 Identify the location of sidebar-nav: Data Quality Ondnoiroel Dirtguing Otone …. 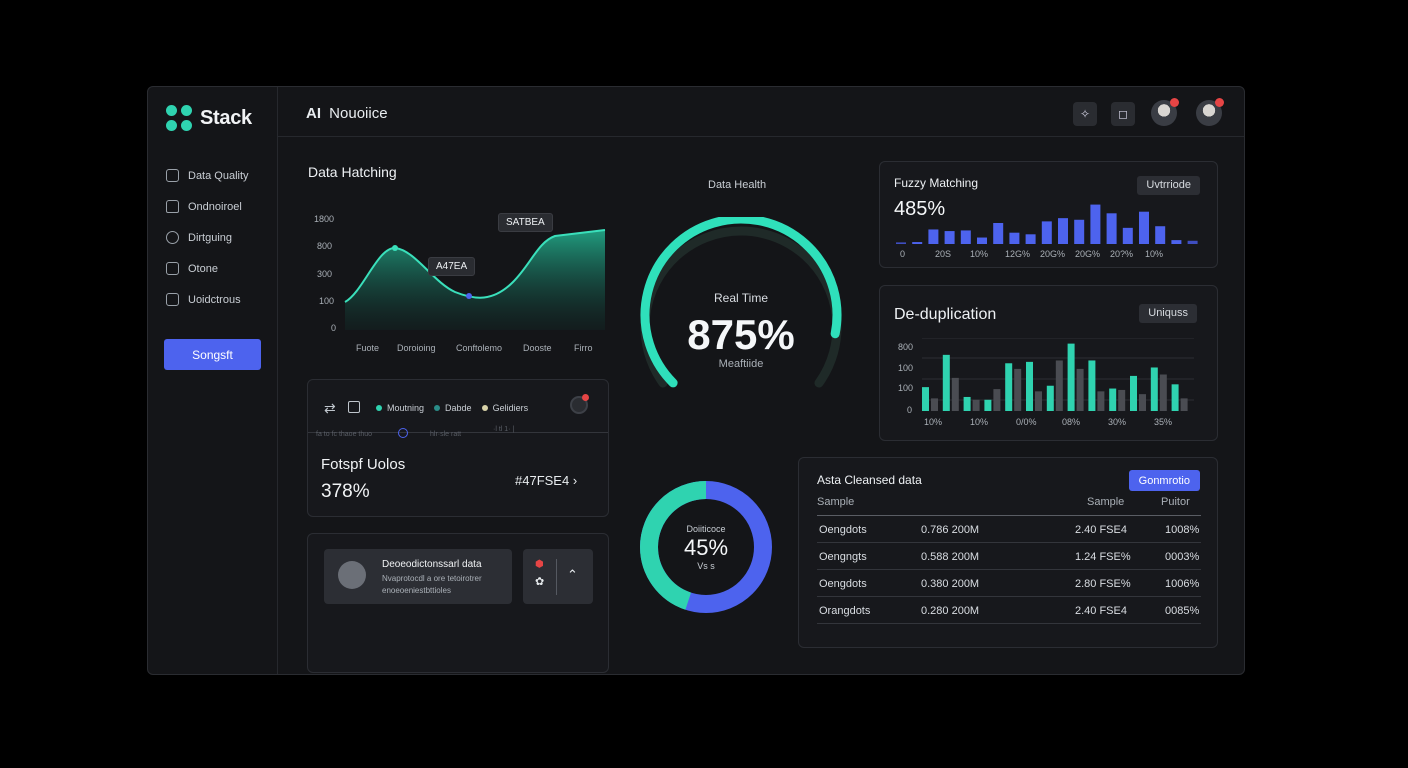
(207, 237).